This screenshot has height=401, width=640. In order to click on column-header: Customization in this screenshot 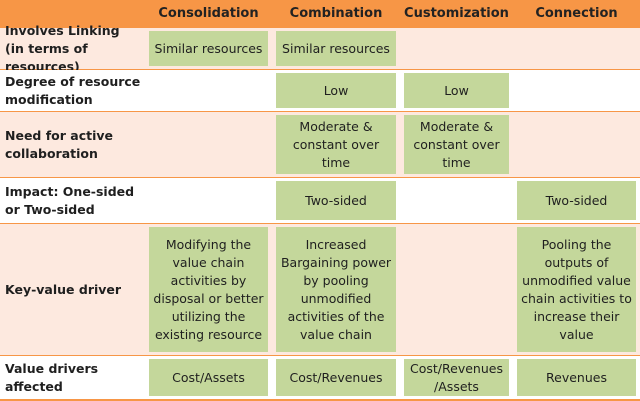, I will do `click(456, 13)`.